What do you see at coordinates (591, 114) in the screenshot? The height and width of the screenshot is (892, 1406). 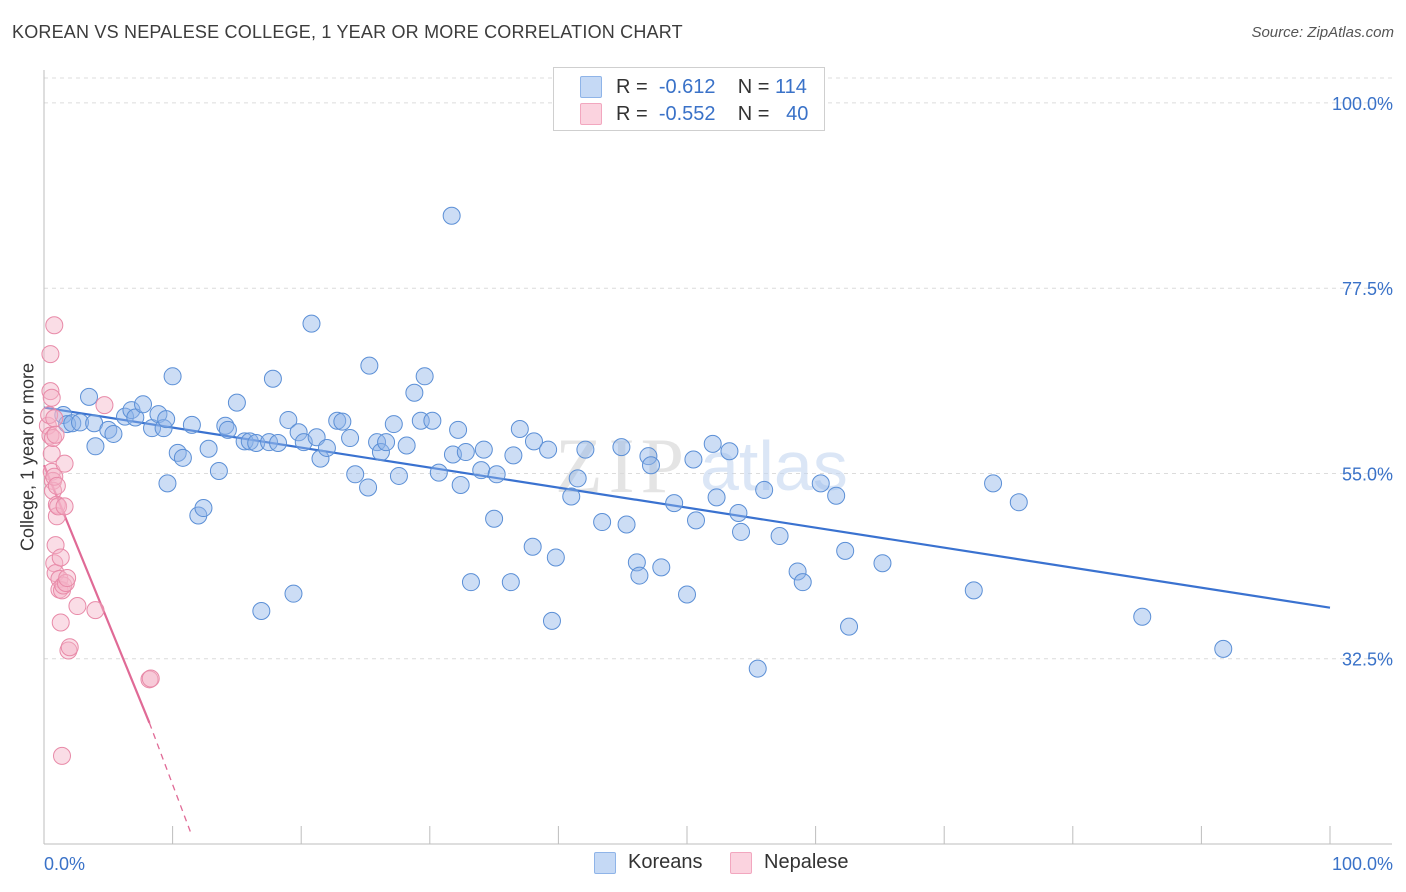 I see `legend-swatch-nepalese` at bounding box center [591, 114].